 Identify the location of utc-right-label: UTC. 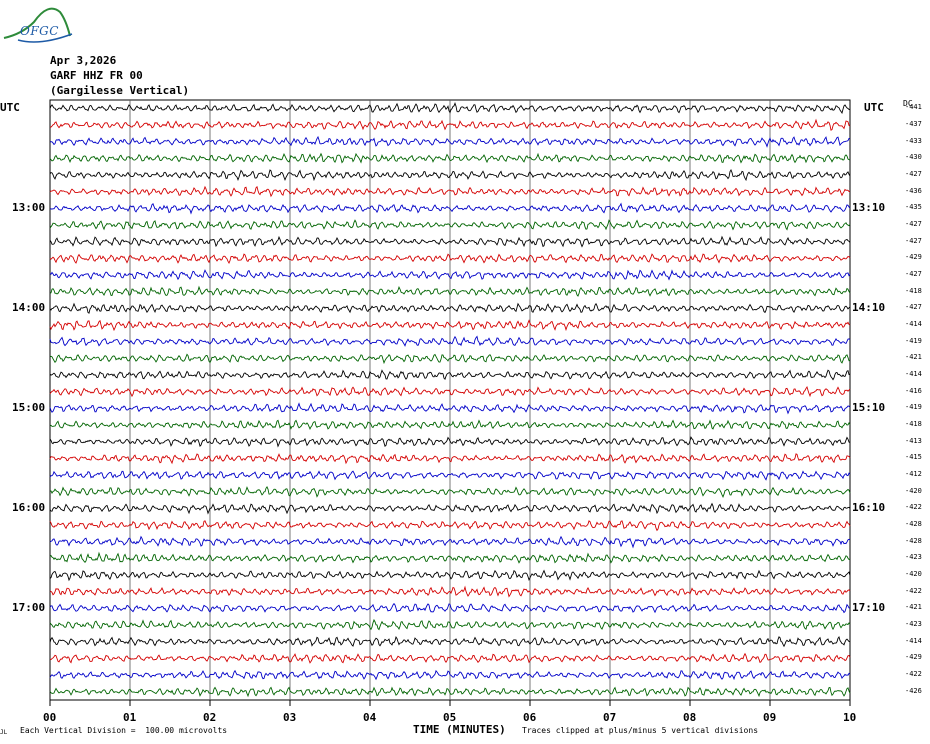
(874, 107).